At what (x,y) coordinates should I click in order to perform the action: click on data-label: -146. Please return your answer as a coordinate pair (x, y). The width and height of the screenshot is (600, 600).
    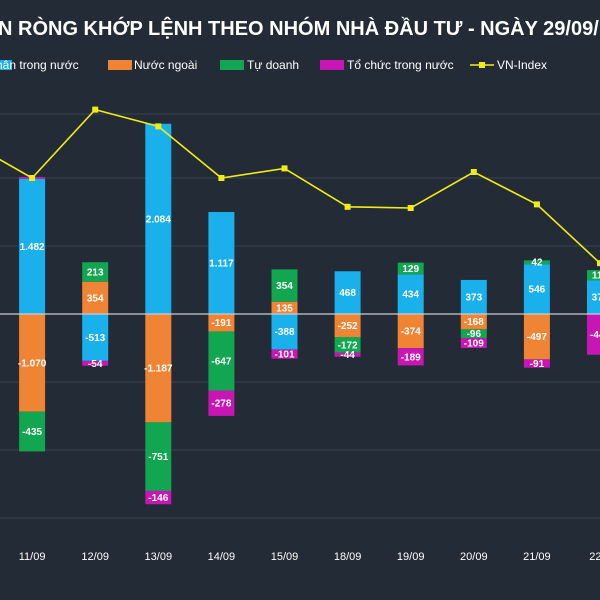
    Looking at the image, I should click on (158, 498).